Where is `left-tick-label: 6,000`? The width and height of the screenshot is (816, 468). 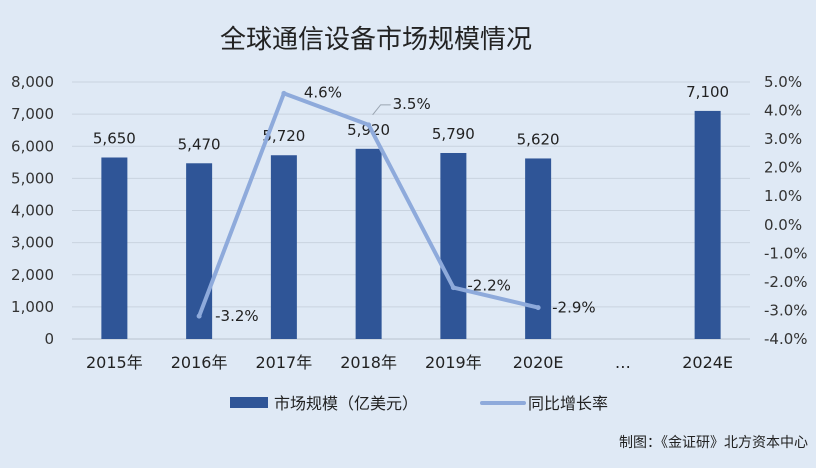
left-tick-label: 6,000 is located at coordinates (32, 146).